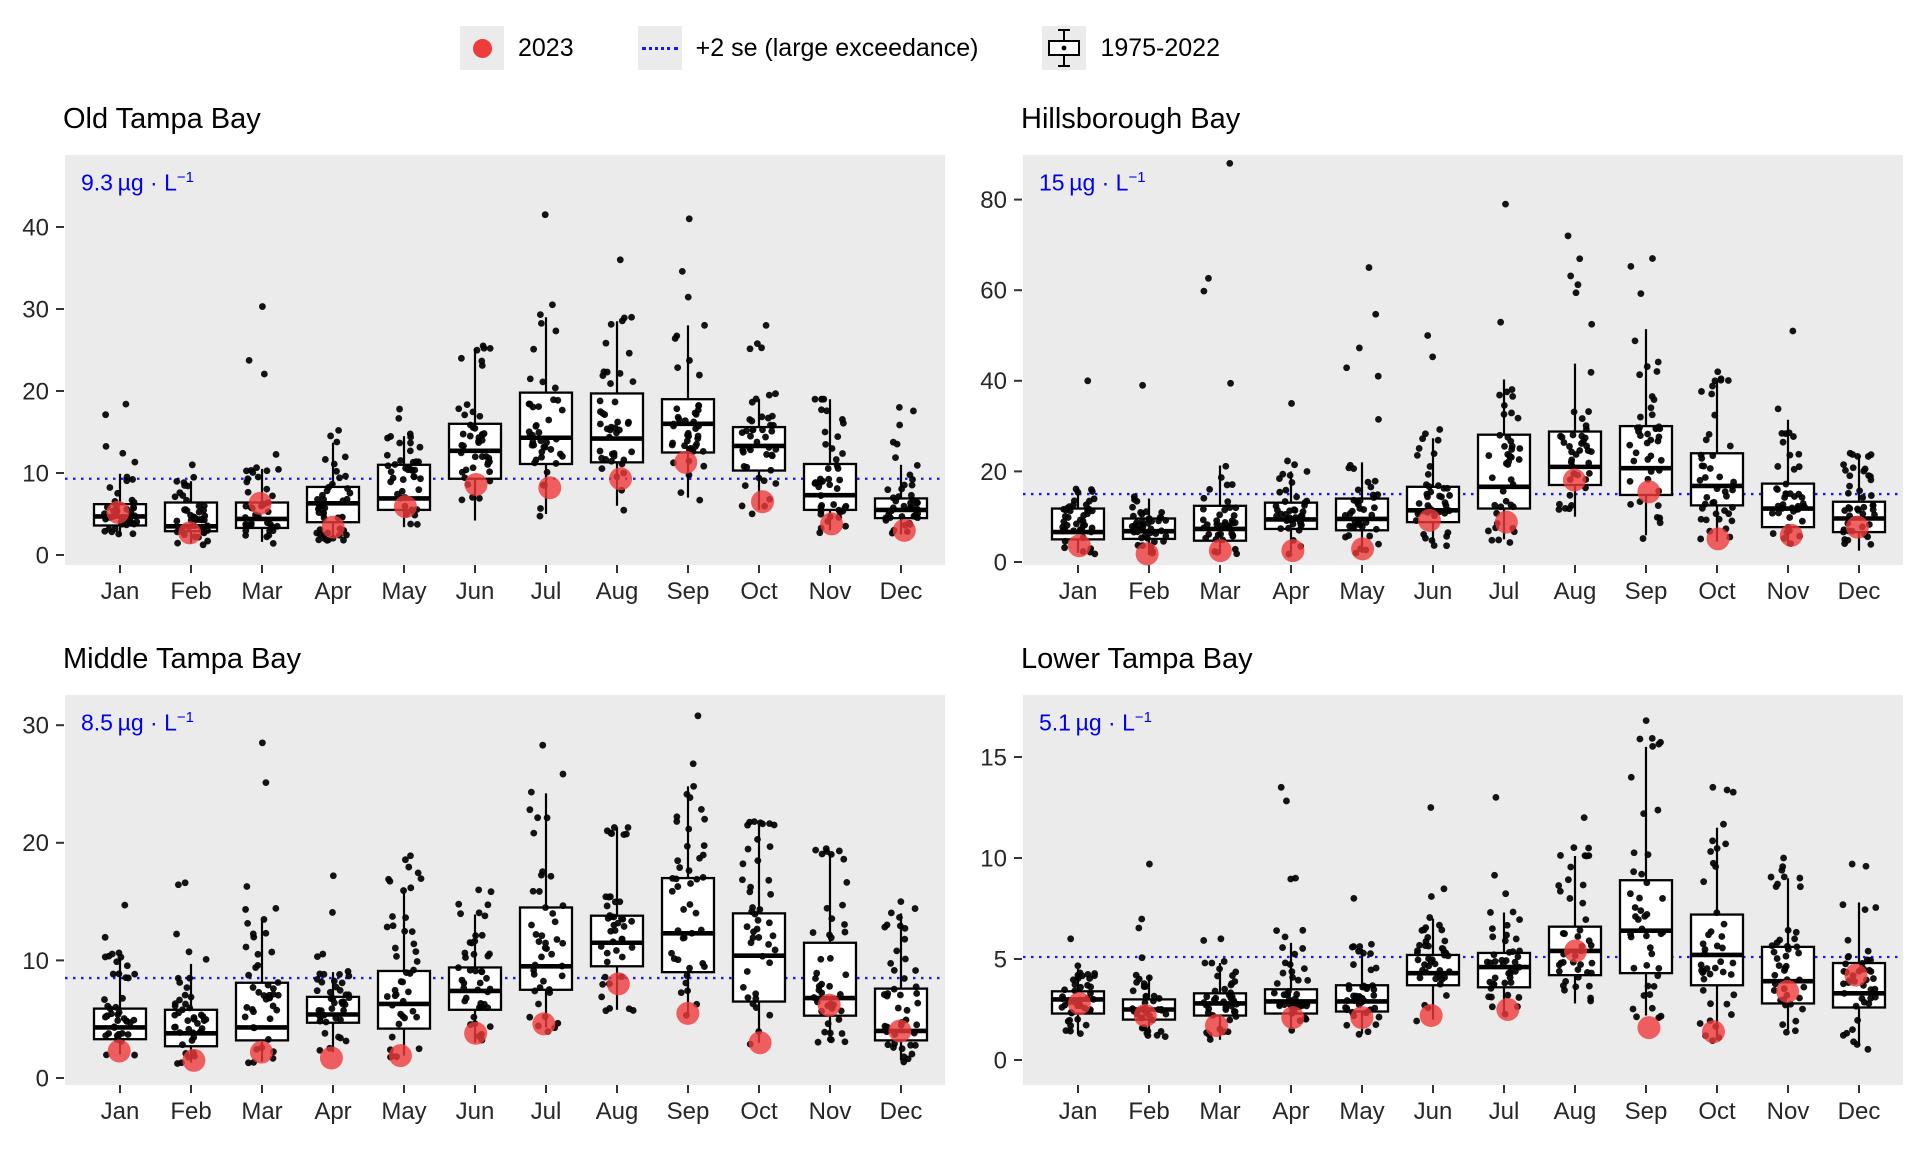  What do you see at coordinates (97, 182) in the screenshot?
I see `threshold-value: 9.3` at bounding box center [97, 182].